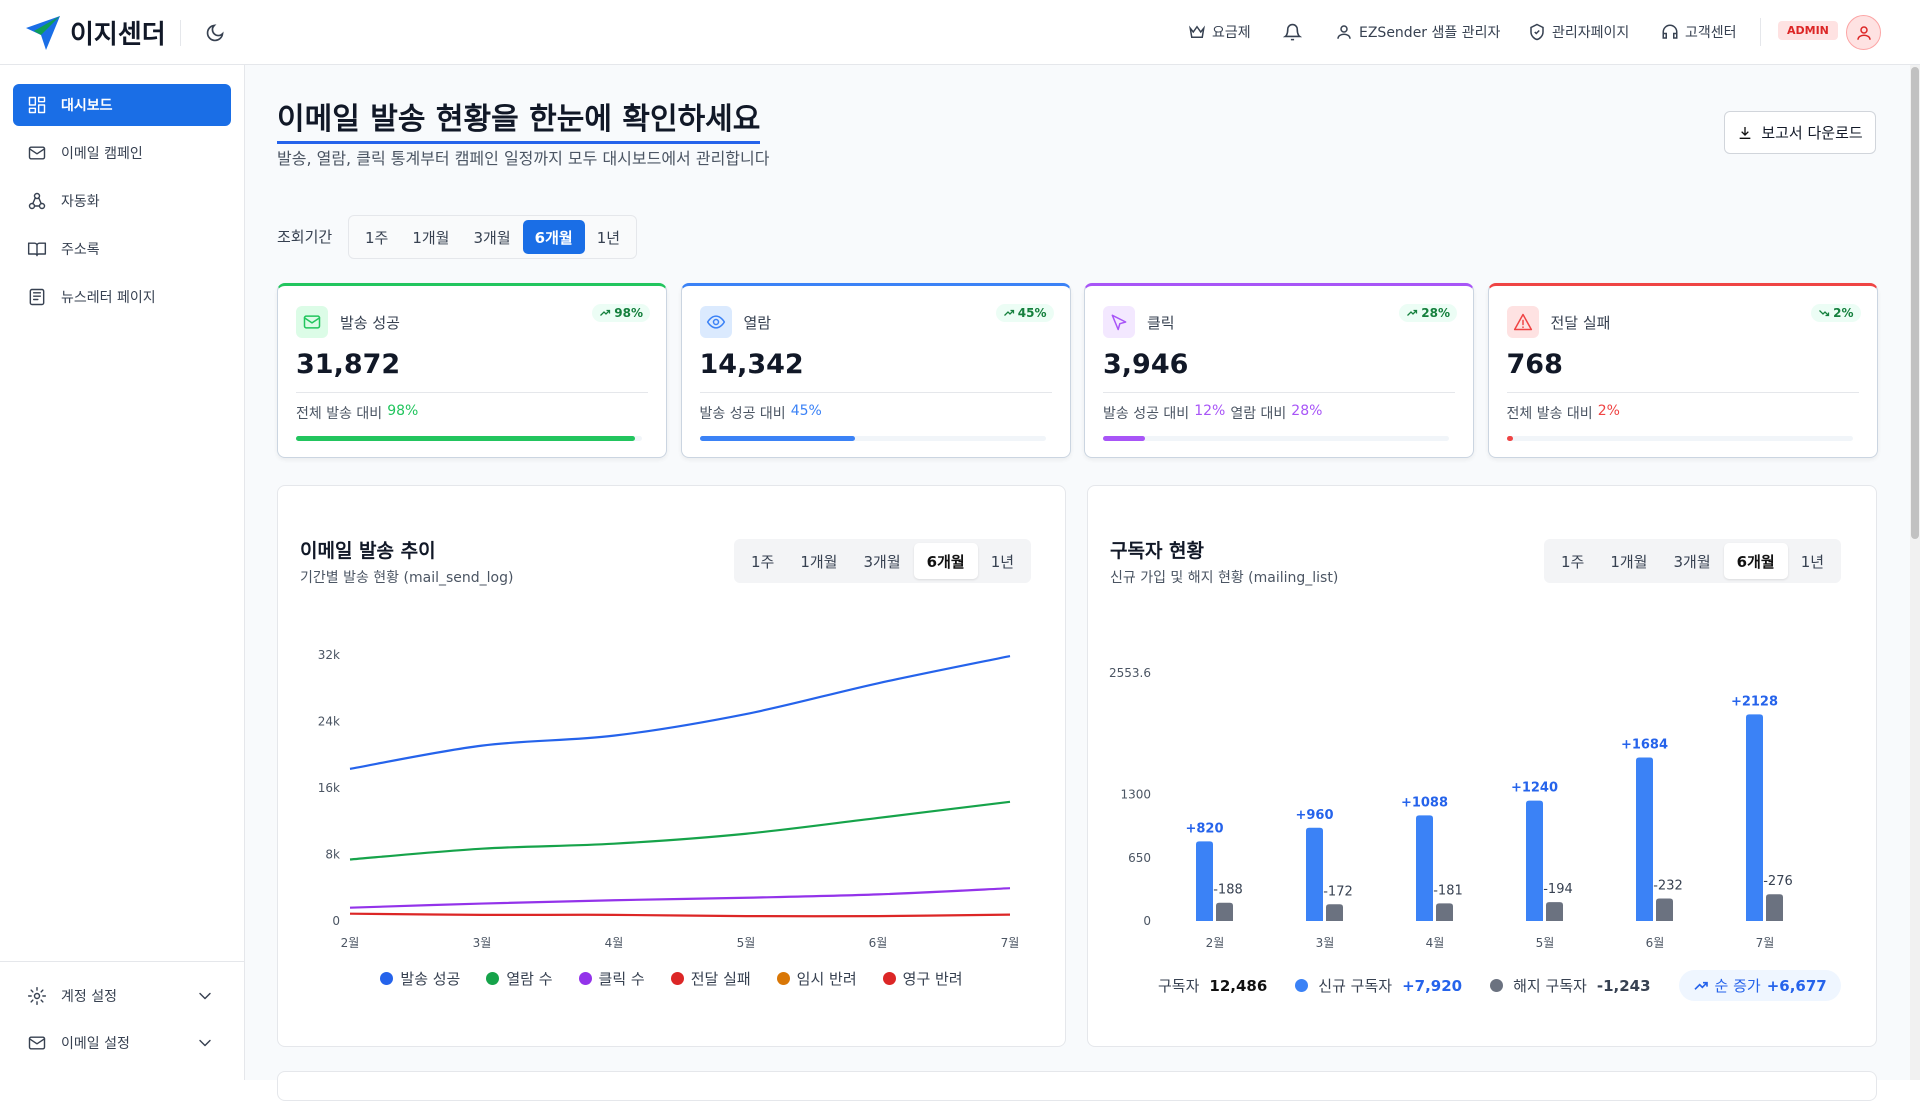 The image size is (1920, 1101). I want to click on card-label: 전달 실패, so click(1580, 323).